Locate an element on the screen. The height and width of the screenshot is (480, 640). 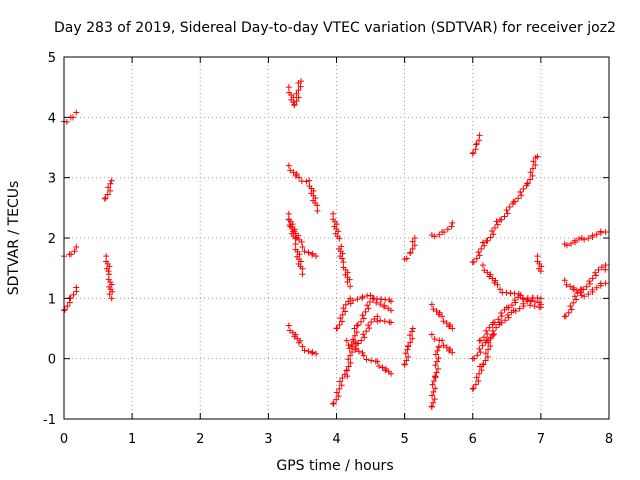
x-tick-label: 4 is located at coordinates (336, 439).